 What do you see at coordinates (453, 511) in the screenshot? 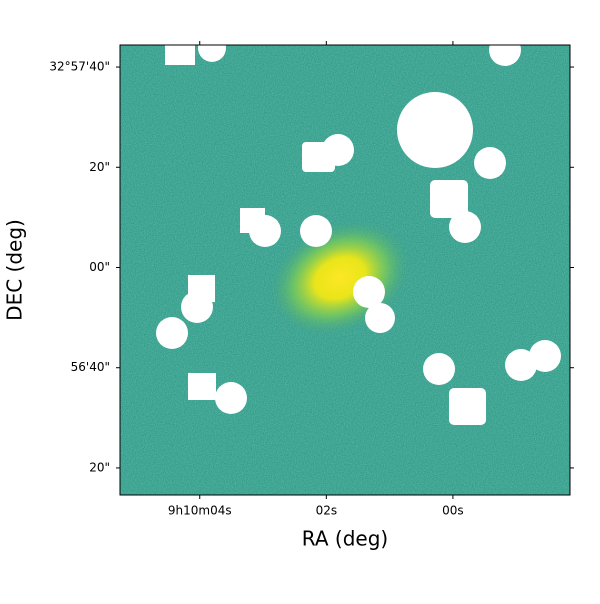
I see `x-tick-label: 00s` at bounding box center [453, 511].